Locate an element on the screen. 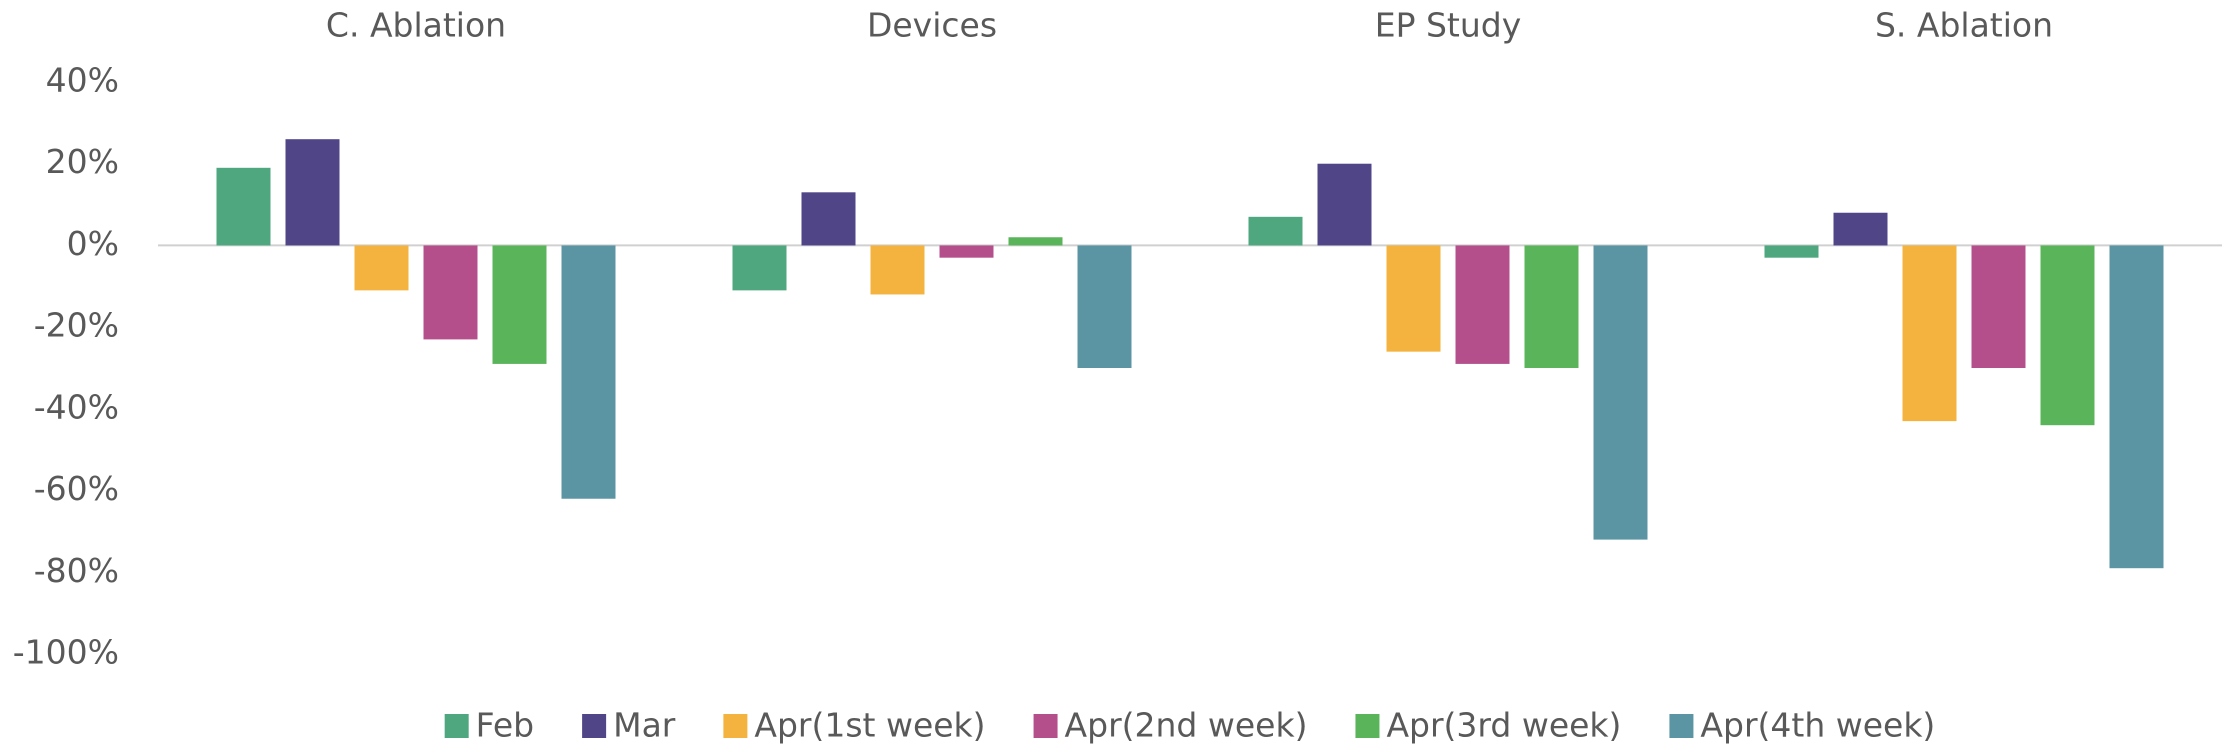 This screenshot has height=751, width=2224. category-label: C. Ablation is located at coordinates (416, 25).